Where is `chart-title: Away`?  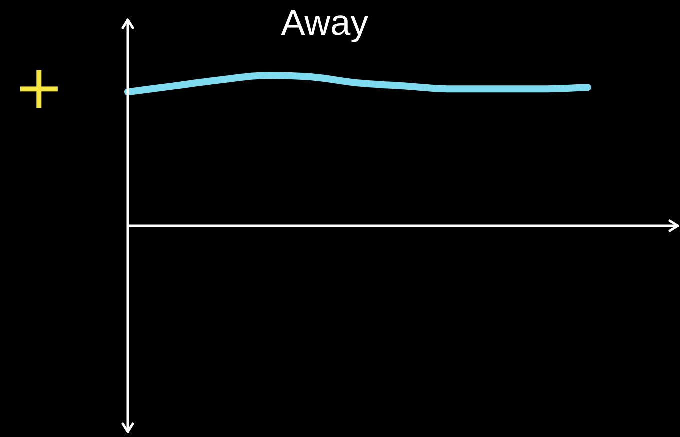 chart-title: Away is located at coordinates (325, 23).